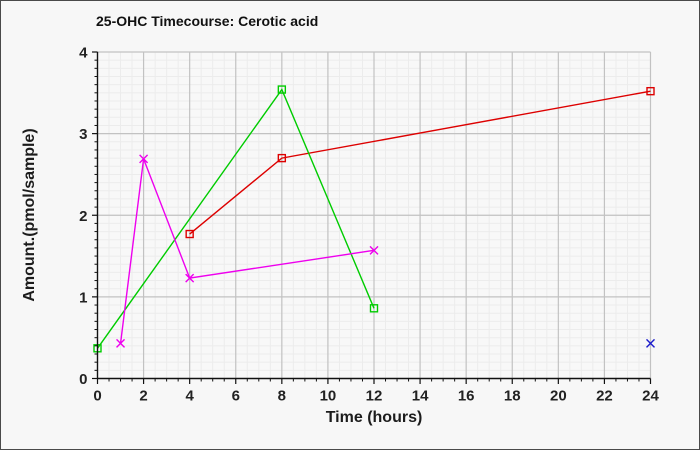 The image size is (700, 450). Describe the element at coordinates (189, 396) in the screenshot. I see `x-tick-label: 4` at that location.